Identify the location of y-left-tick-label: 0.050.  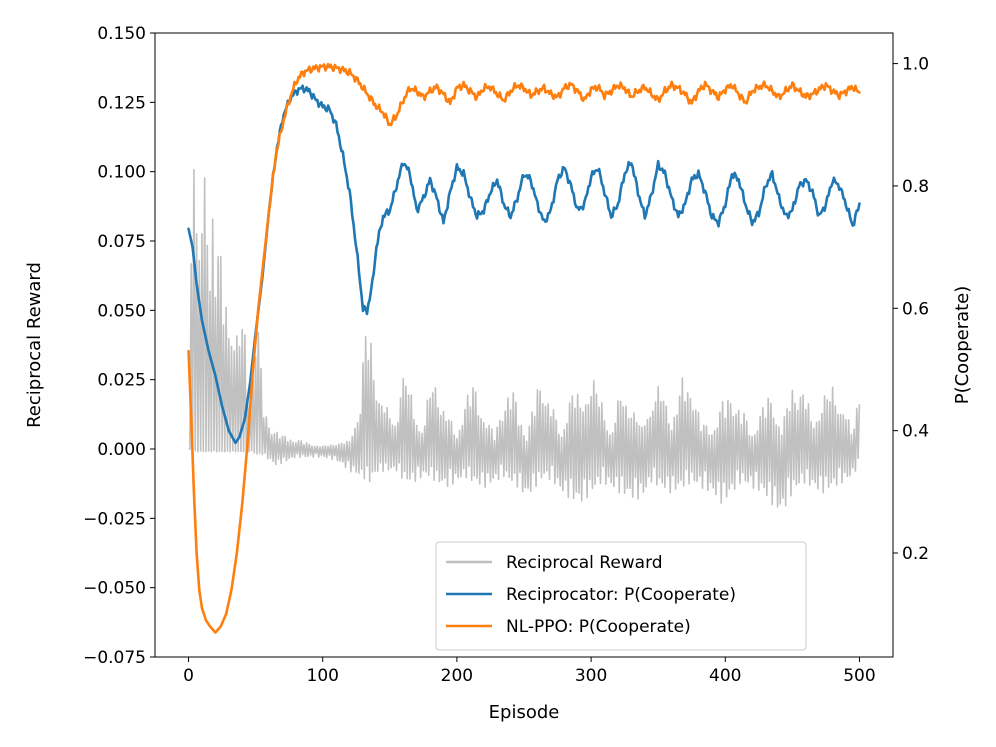
(121, 311).